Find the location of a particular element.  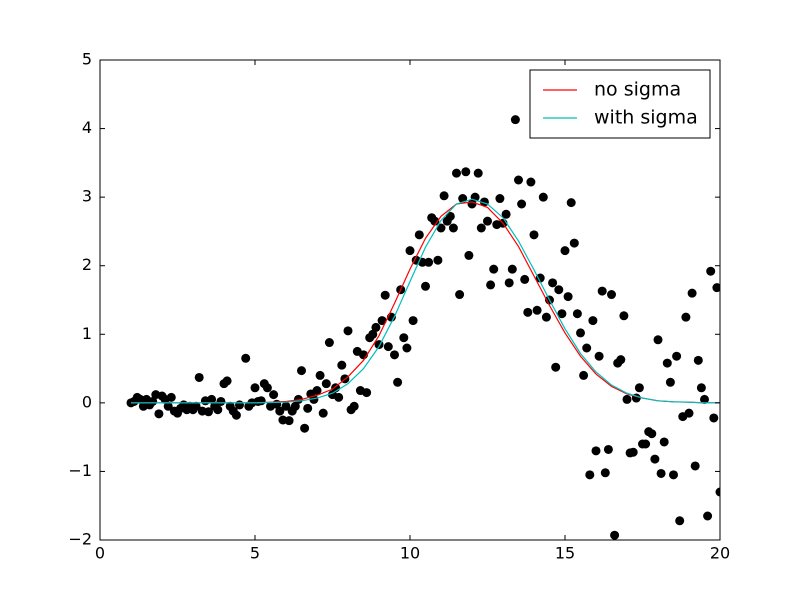

y-tick-label: −2 is located at coordinates (80, 539).